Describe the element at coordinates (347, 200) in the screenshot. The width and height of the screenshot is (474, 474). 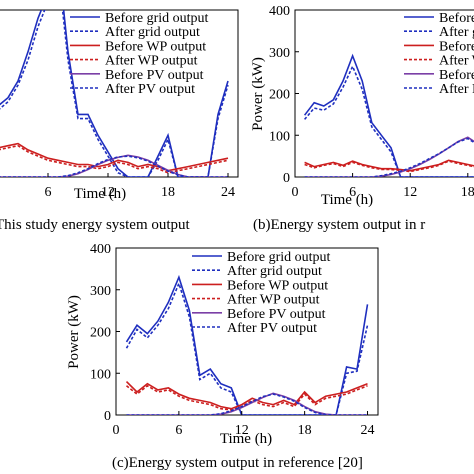
I see `panel-b-xlabel: Time (h)` at that location.